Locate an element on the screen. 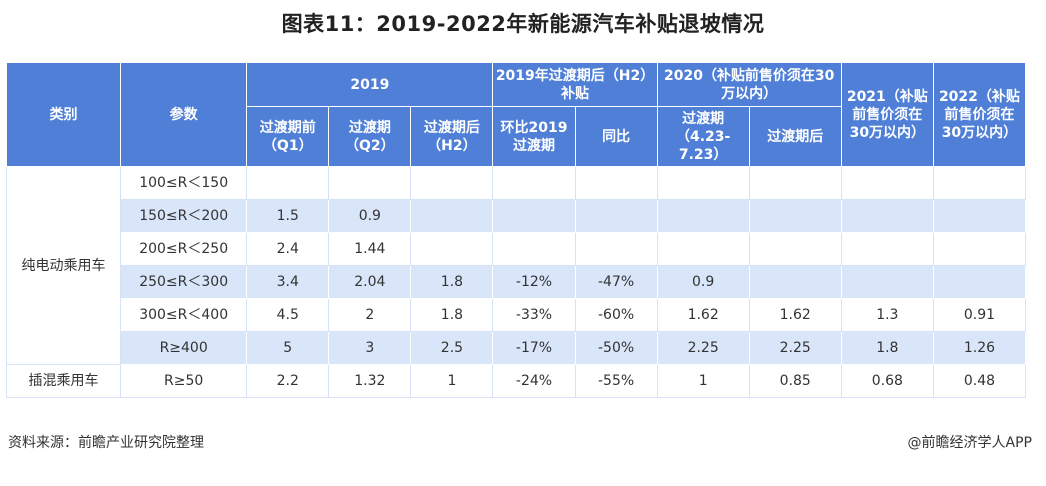 The image size is (1046, 486). value-cell: 3 is located at coordinates (370, 348).